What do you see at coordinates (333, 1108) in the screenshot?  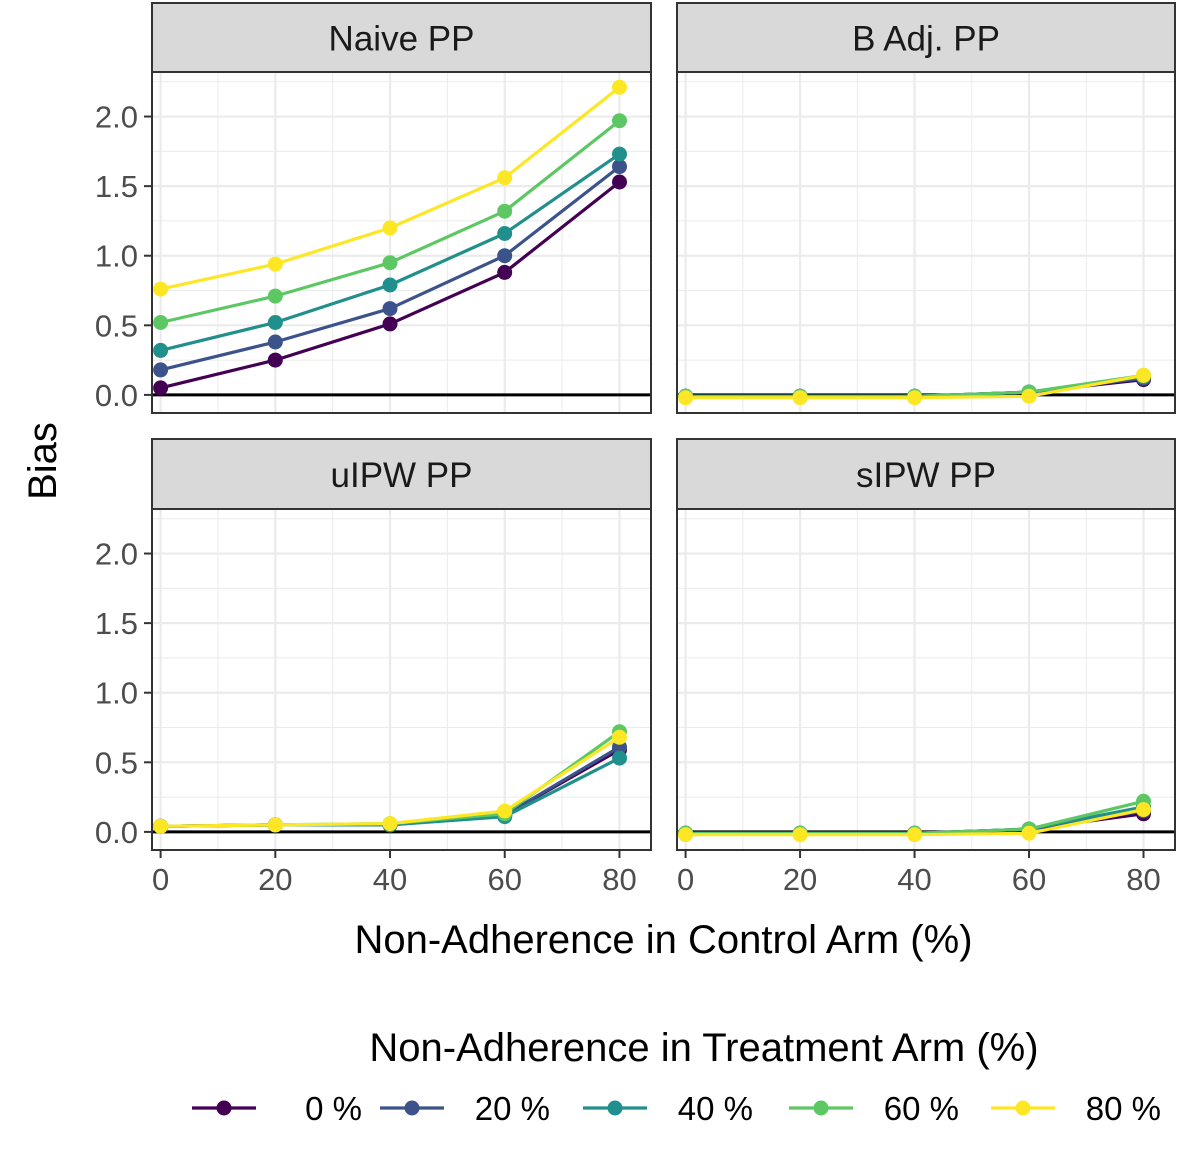 I see `legend-label: 0 %` at bounding box center [333, 1108].